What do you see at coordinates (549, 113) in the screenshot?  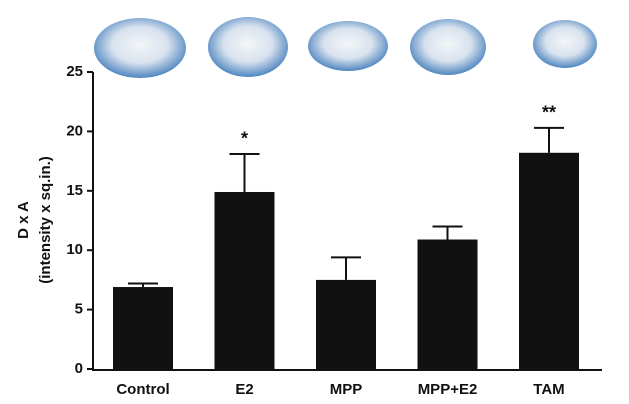 I see `significance-mark: **` at bounding box center [549, 113].